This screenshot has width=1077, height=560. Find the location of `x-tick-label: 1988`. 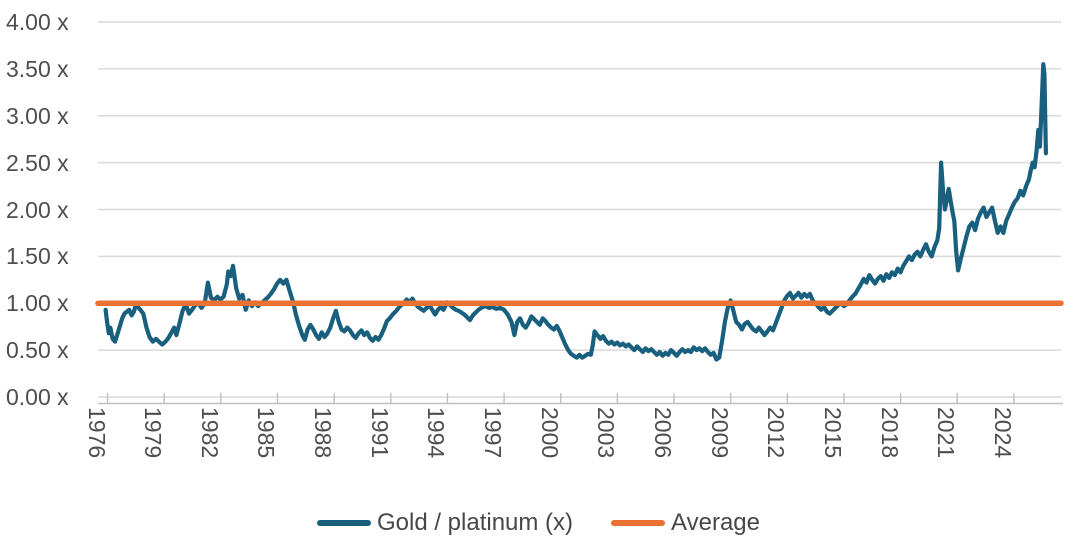

x-tick-label: 1988 is located at coordinates (323, 433).